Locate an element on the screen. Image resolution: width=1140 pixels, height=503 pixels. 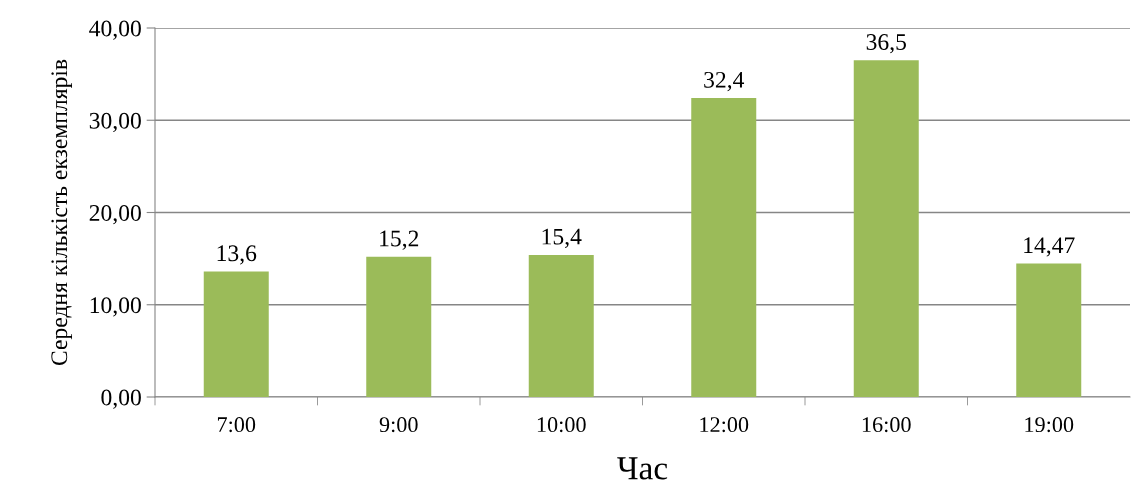
y-tick-label: 40,00 is located at coordinates (115, 30).